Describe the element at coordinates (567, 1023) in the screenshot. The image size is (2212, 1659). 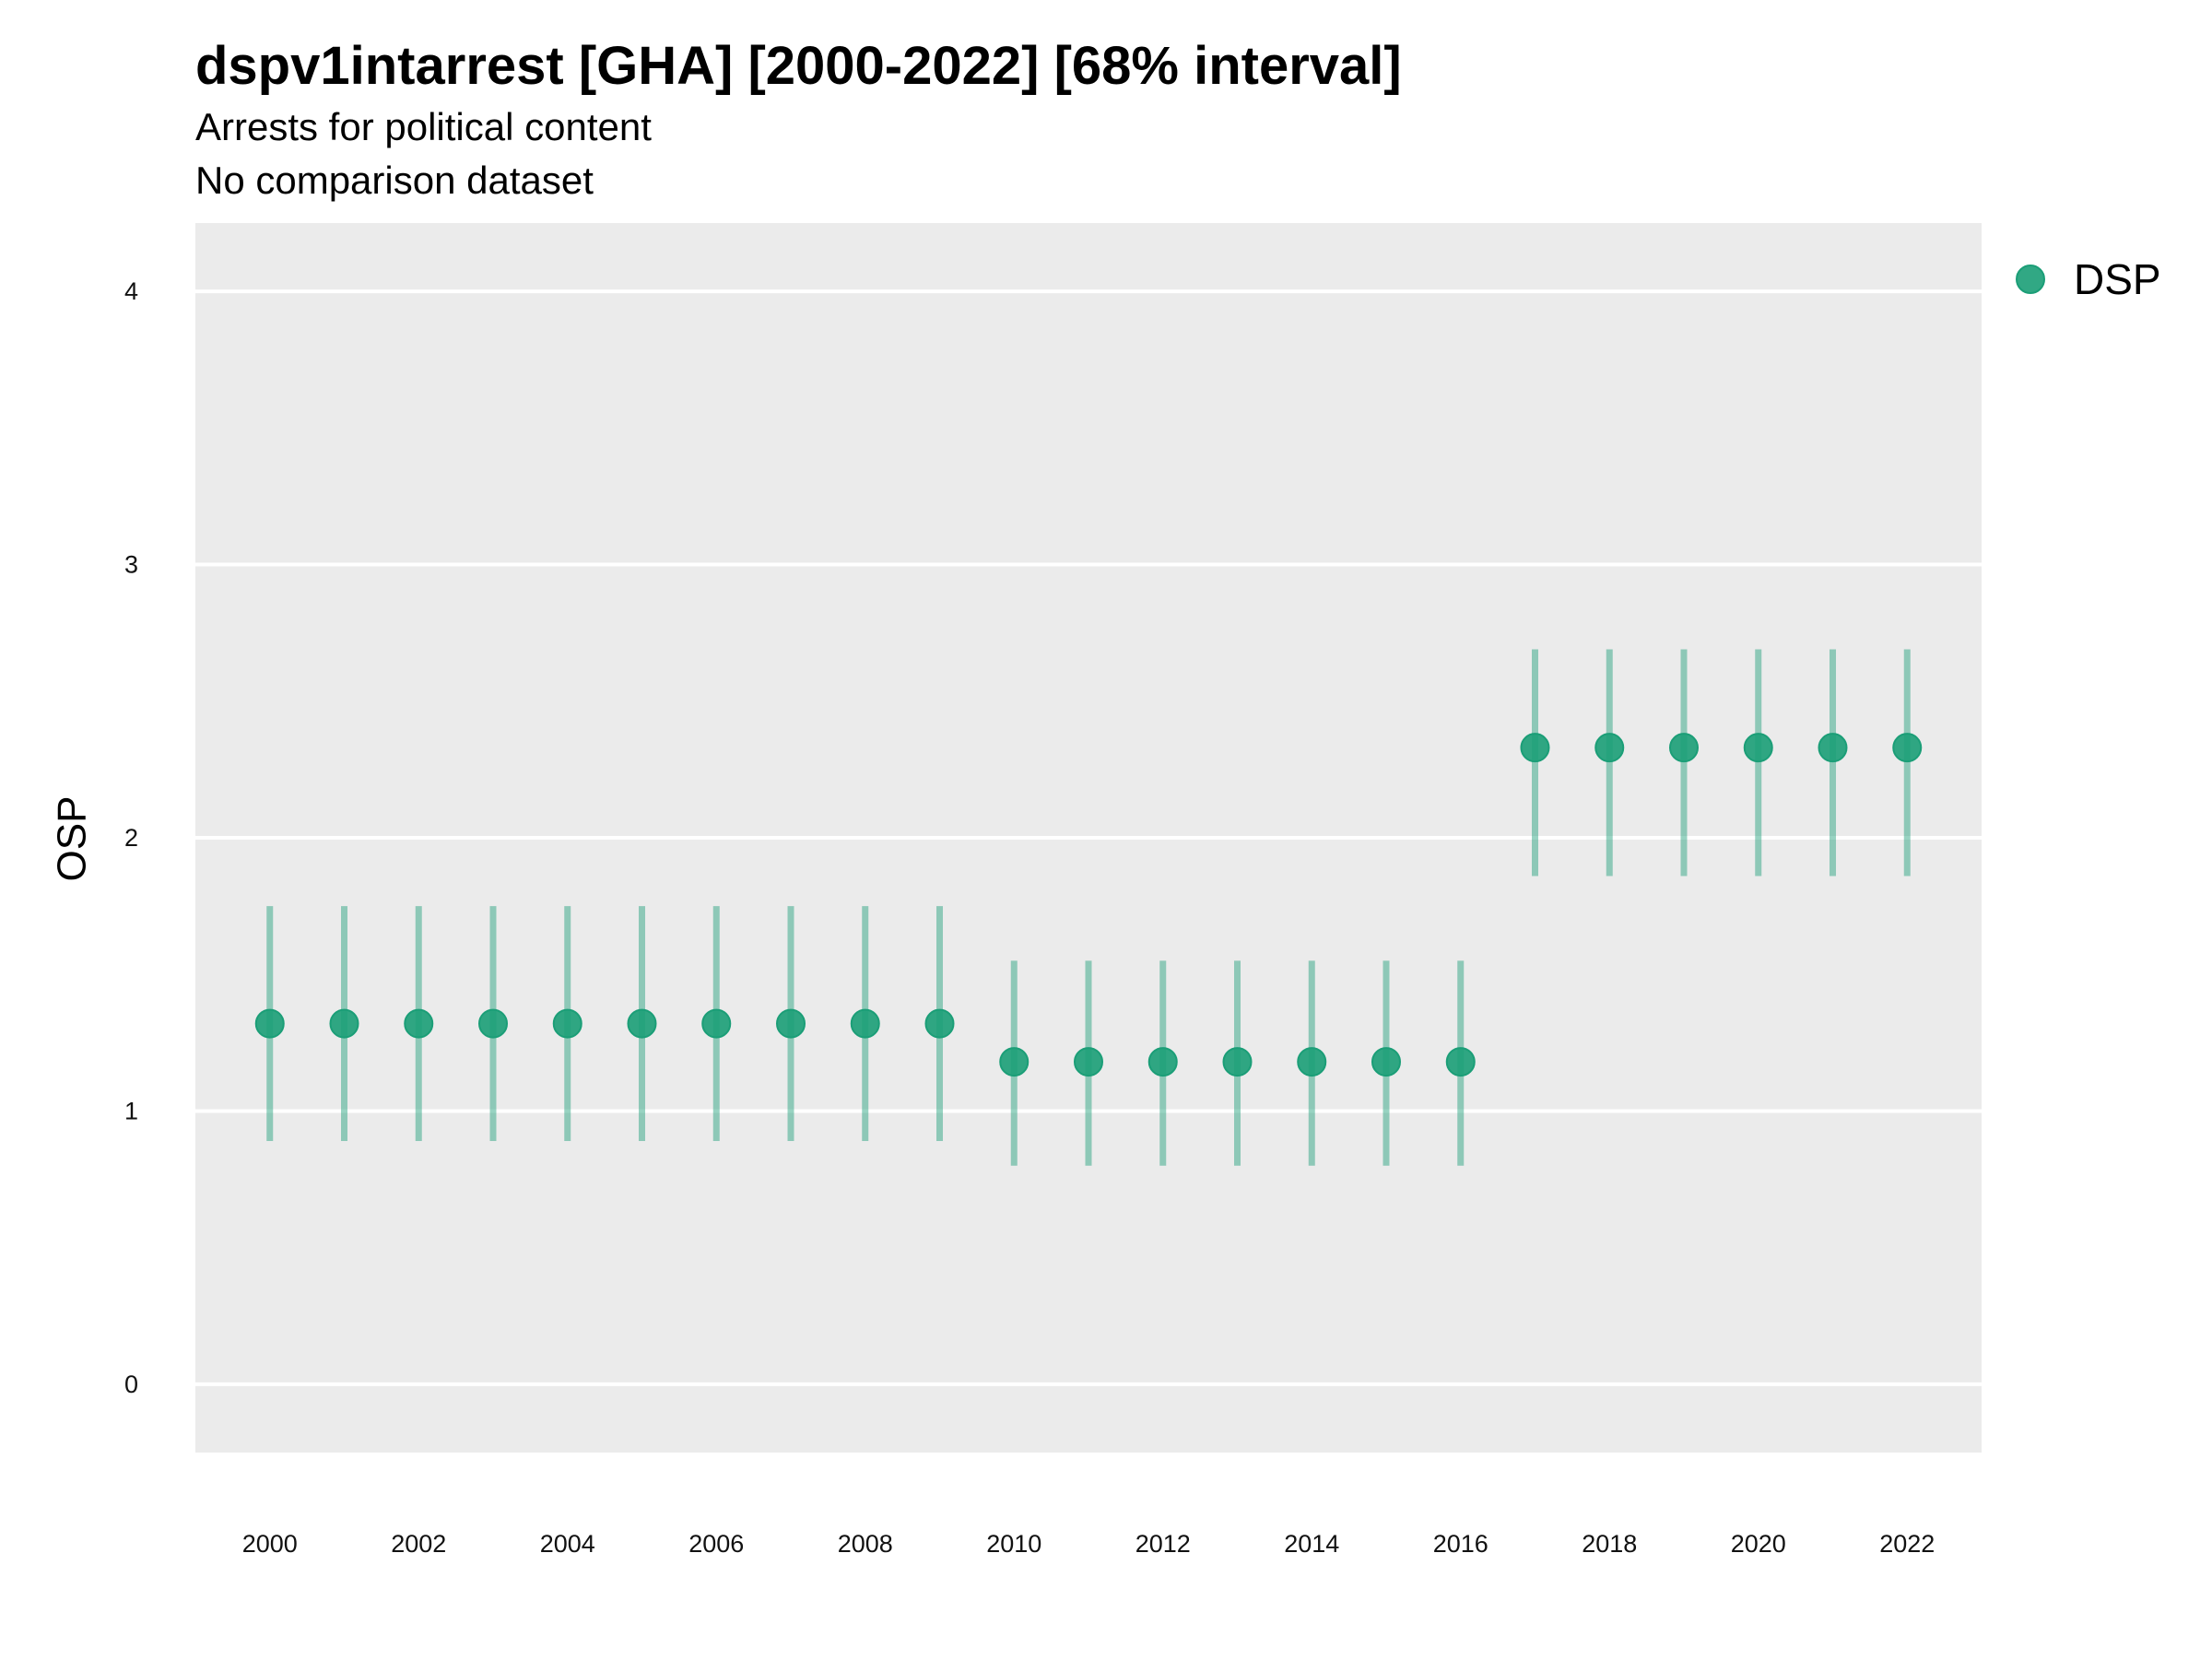
I see `data-point-2004` at that location.